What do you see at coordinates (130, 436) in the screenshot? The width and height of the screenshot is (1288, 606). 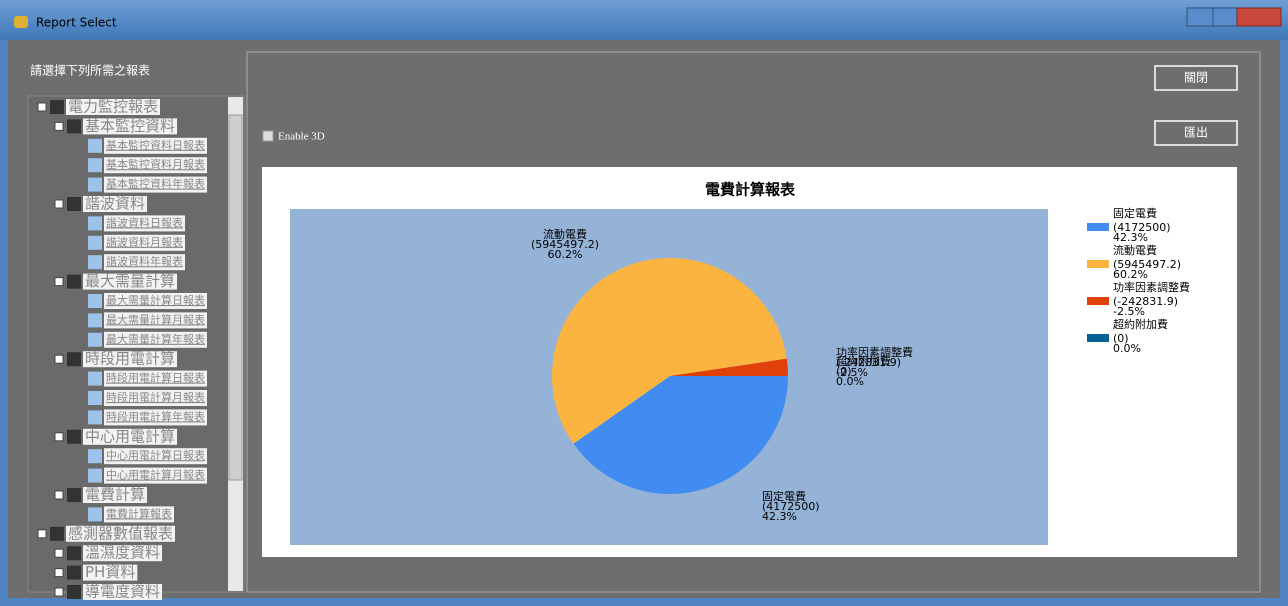 I see `tree-node: 中心用電計算` at bounding box center [130, 436].